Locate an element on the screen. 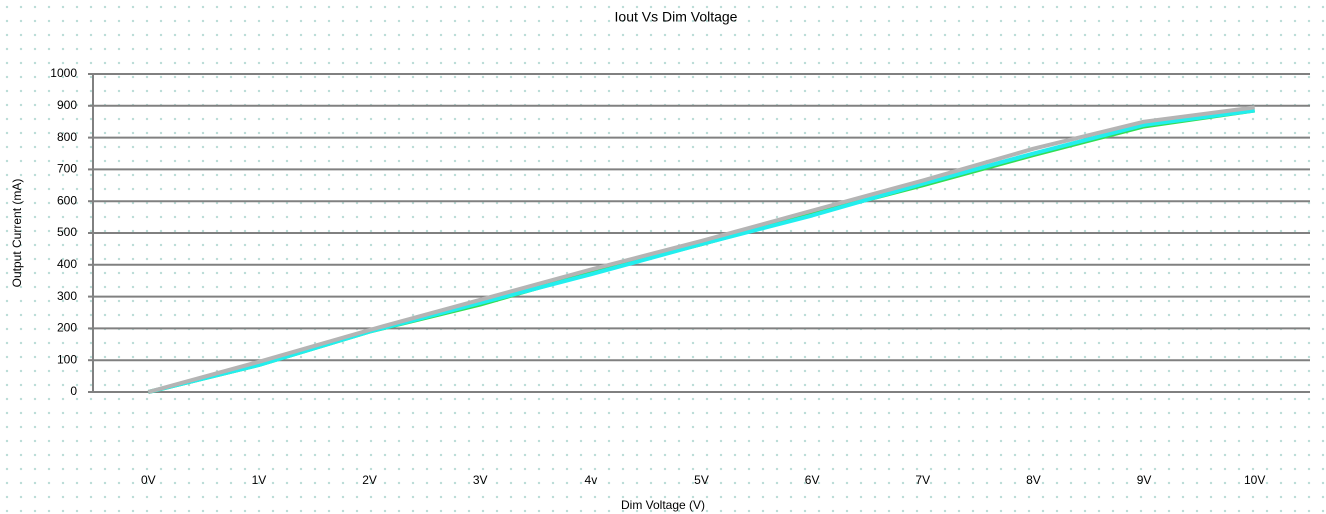 This screenshot has height=514, width=1326. y-tick-label: 100 is located at coordinates (67, 359).